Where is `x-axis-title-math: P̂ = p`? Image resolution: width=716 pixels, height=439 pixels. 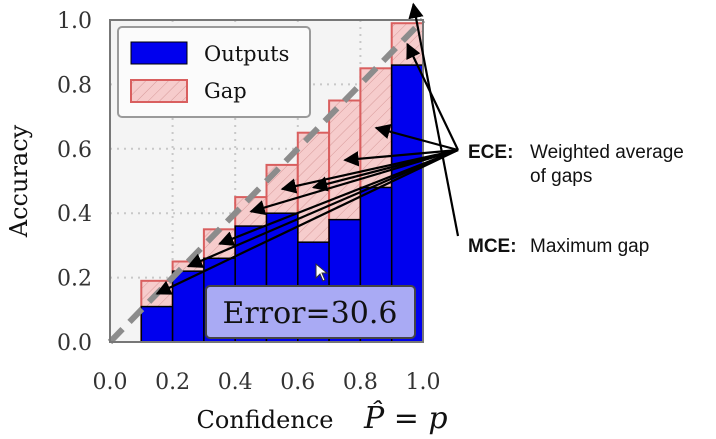 x-axis-title-math: P̂ = p is located at coordinates (405, 418).